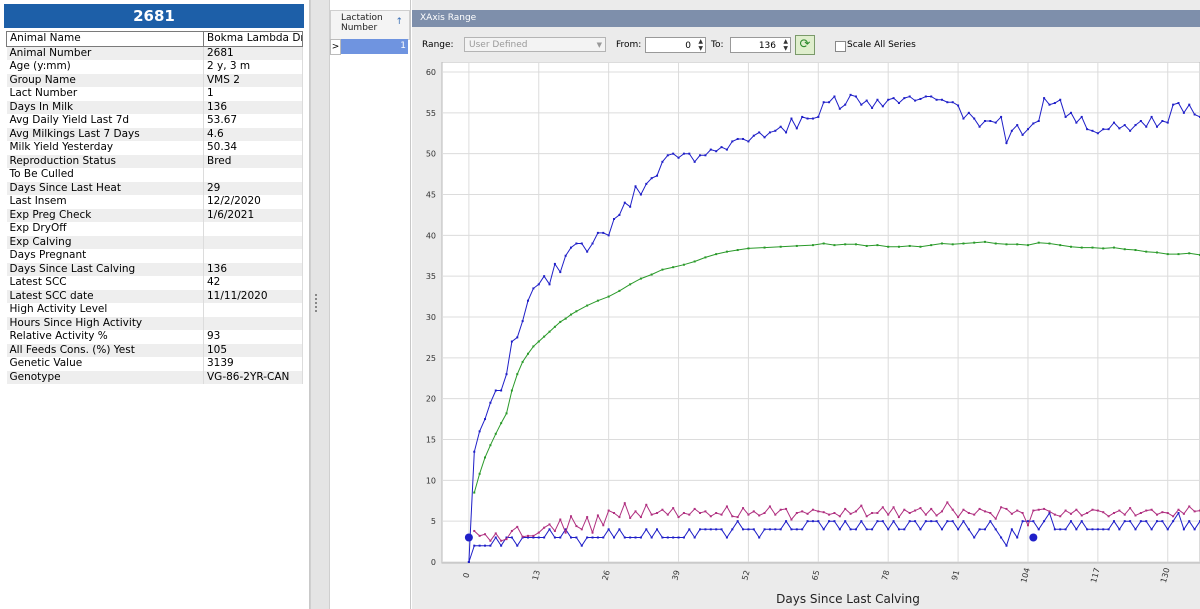  I want to click on property-row: High Activity Level, so click(154, 310).